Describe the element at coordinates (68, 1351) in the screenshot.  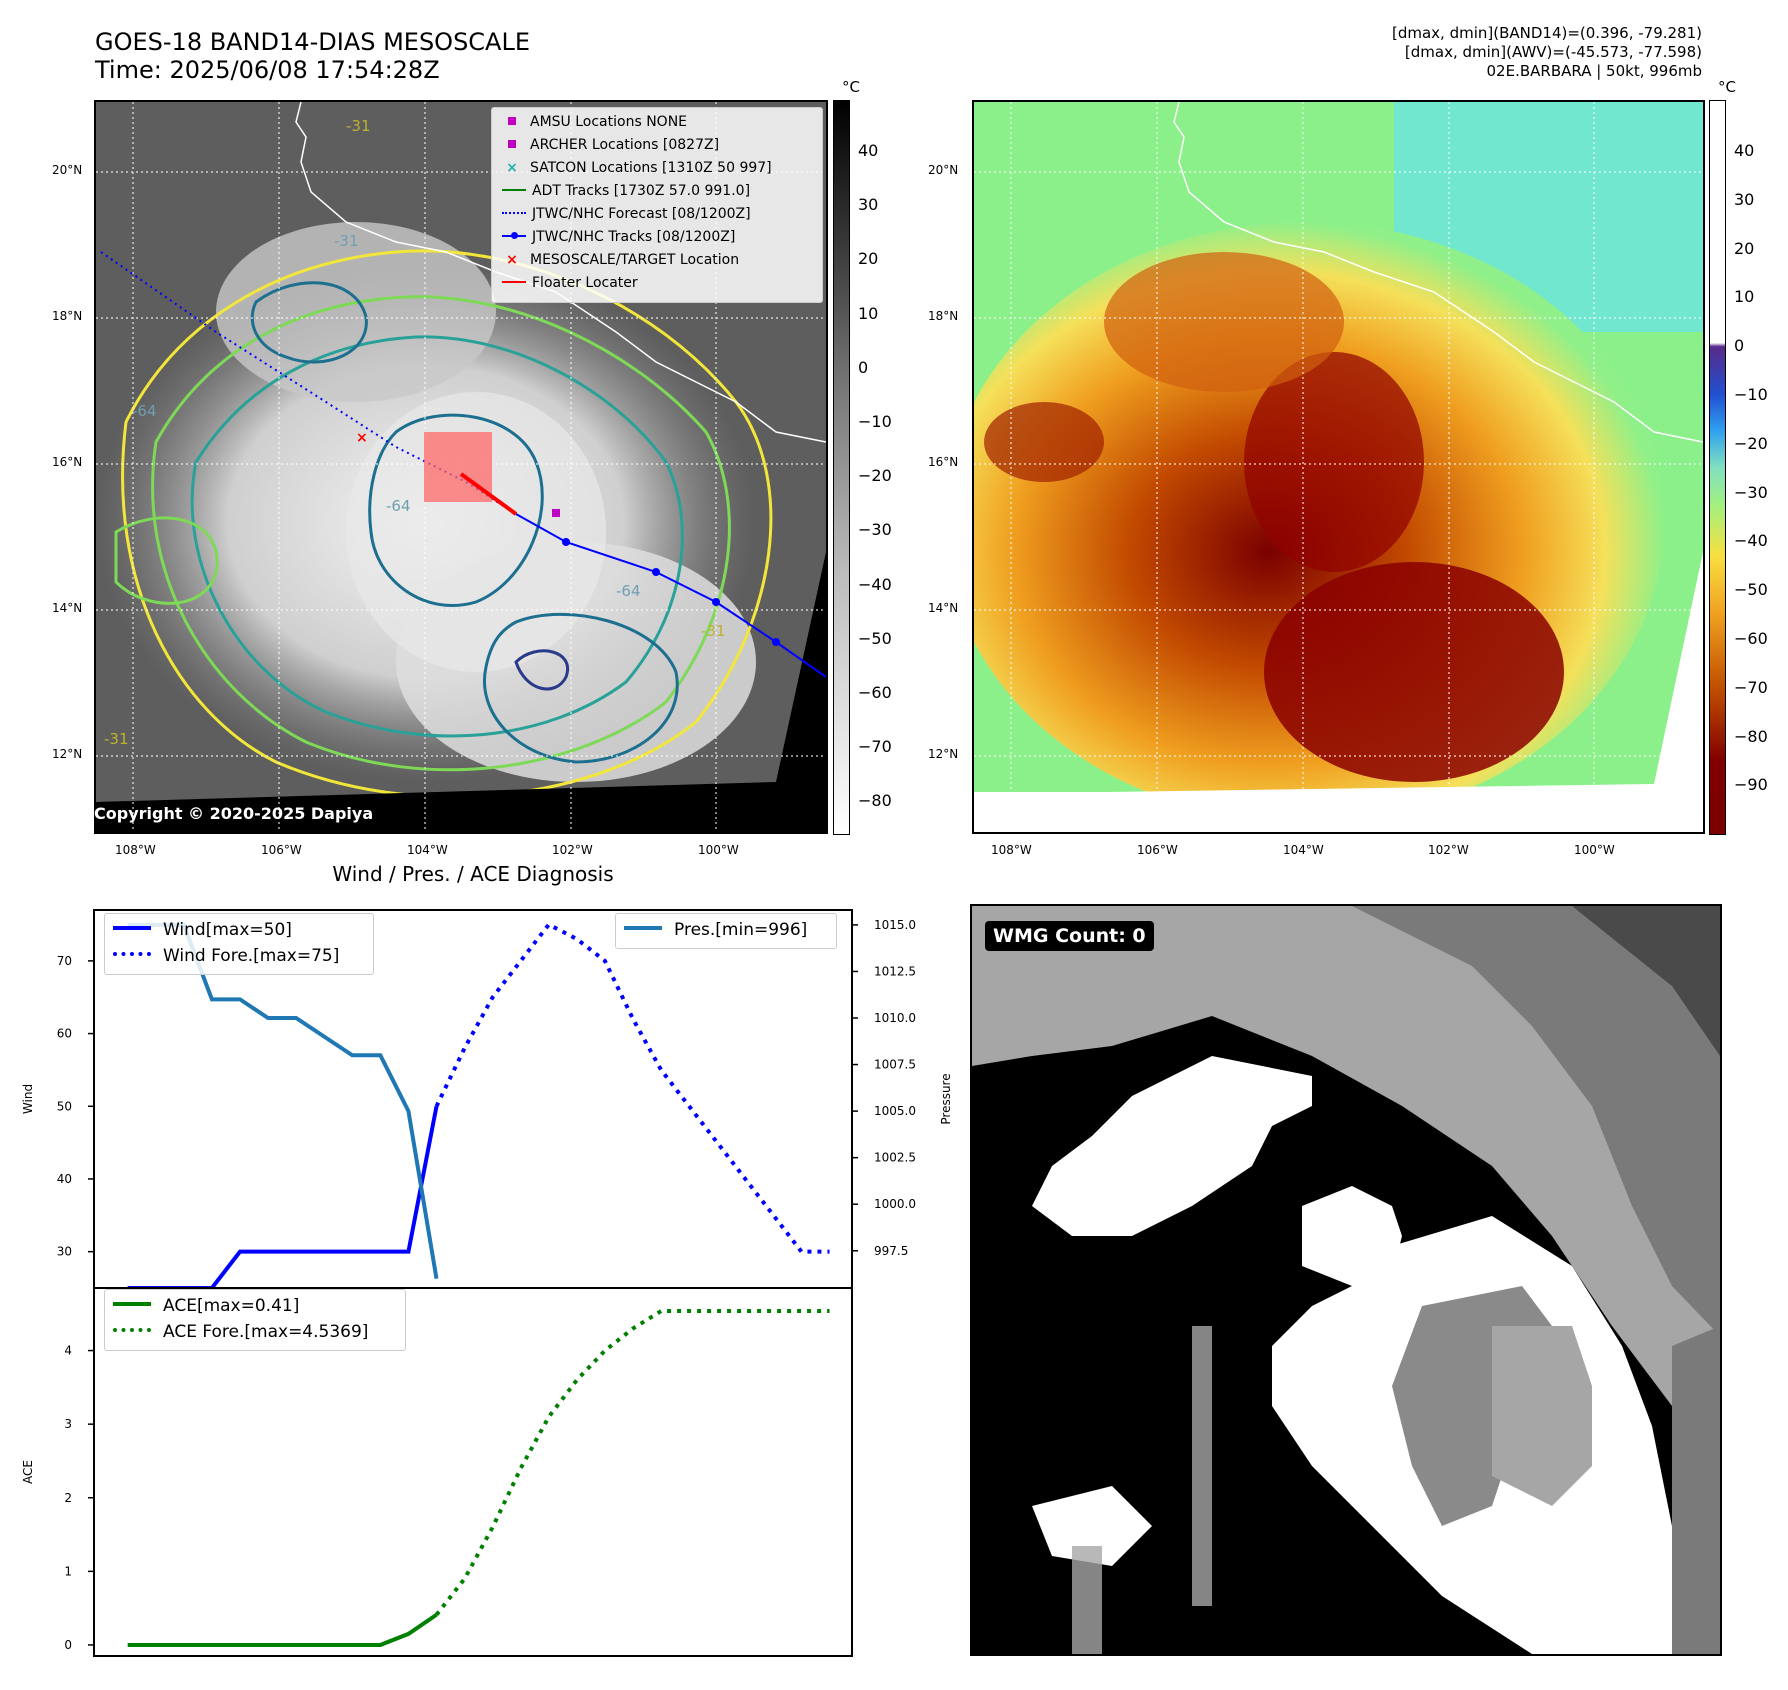
I see `y-tick-label: 4` at that location.